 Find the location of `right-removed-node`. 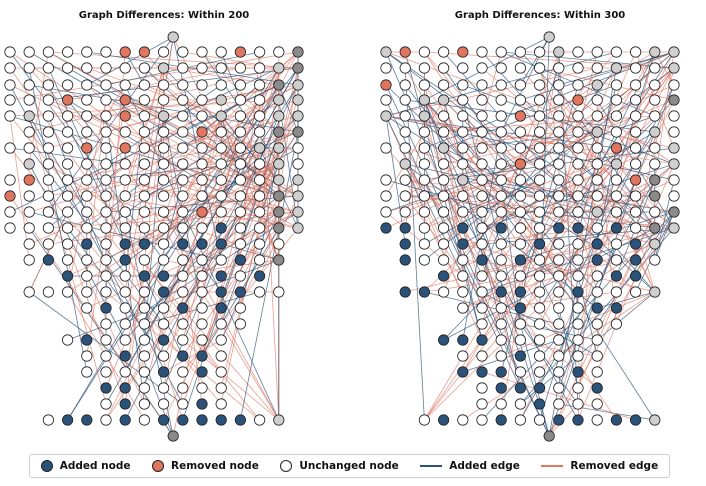

right-removed-node is located at coordinates (635, 180).